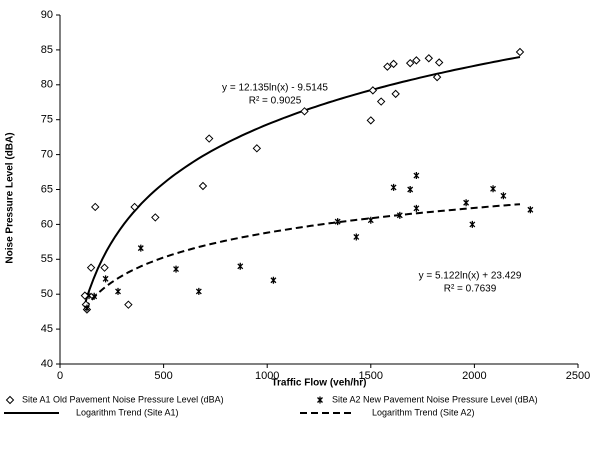  Describe the element at coordinates (60, 376) in the screenshot. I see `x-tick-label: 0` at that location.